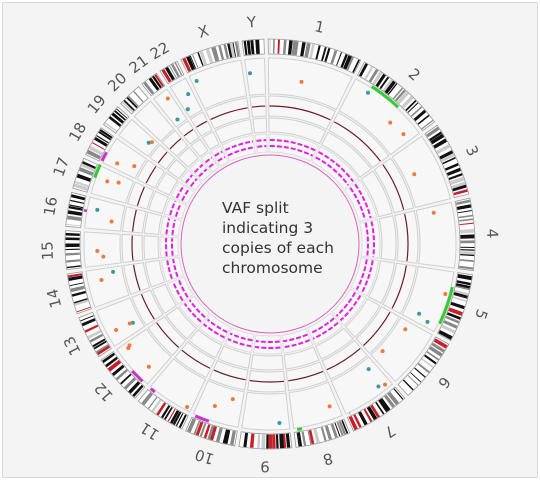 The image size is (540, 480). I want to click on chromosome-label: 11, so click(150, 430).